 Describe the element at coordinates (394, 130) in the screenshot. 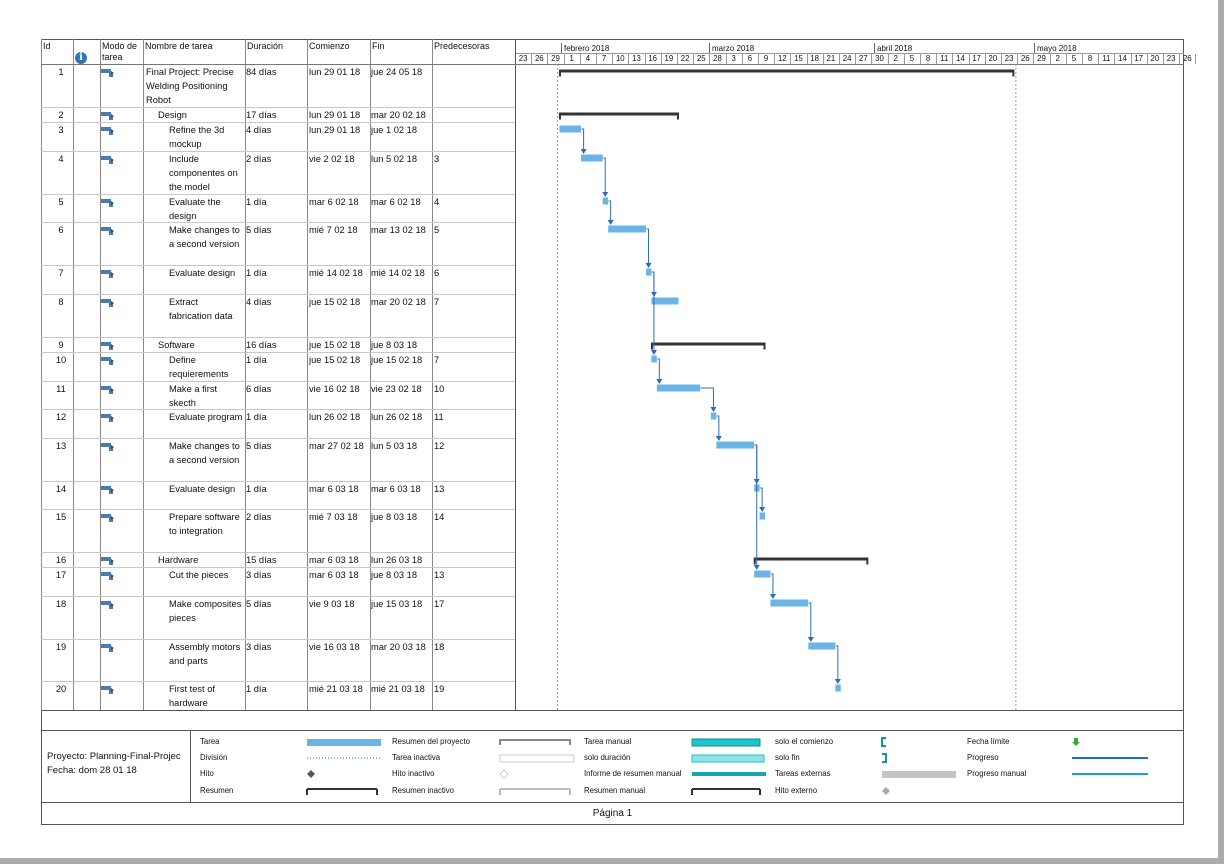

I see `task-finish: jue 1 02 18` at that location.